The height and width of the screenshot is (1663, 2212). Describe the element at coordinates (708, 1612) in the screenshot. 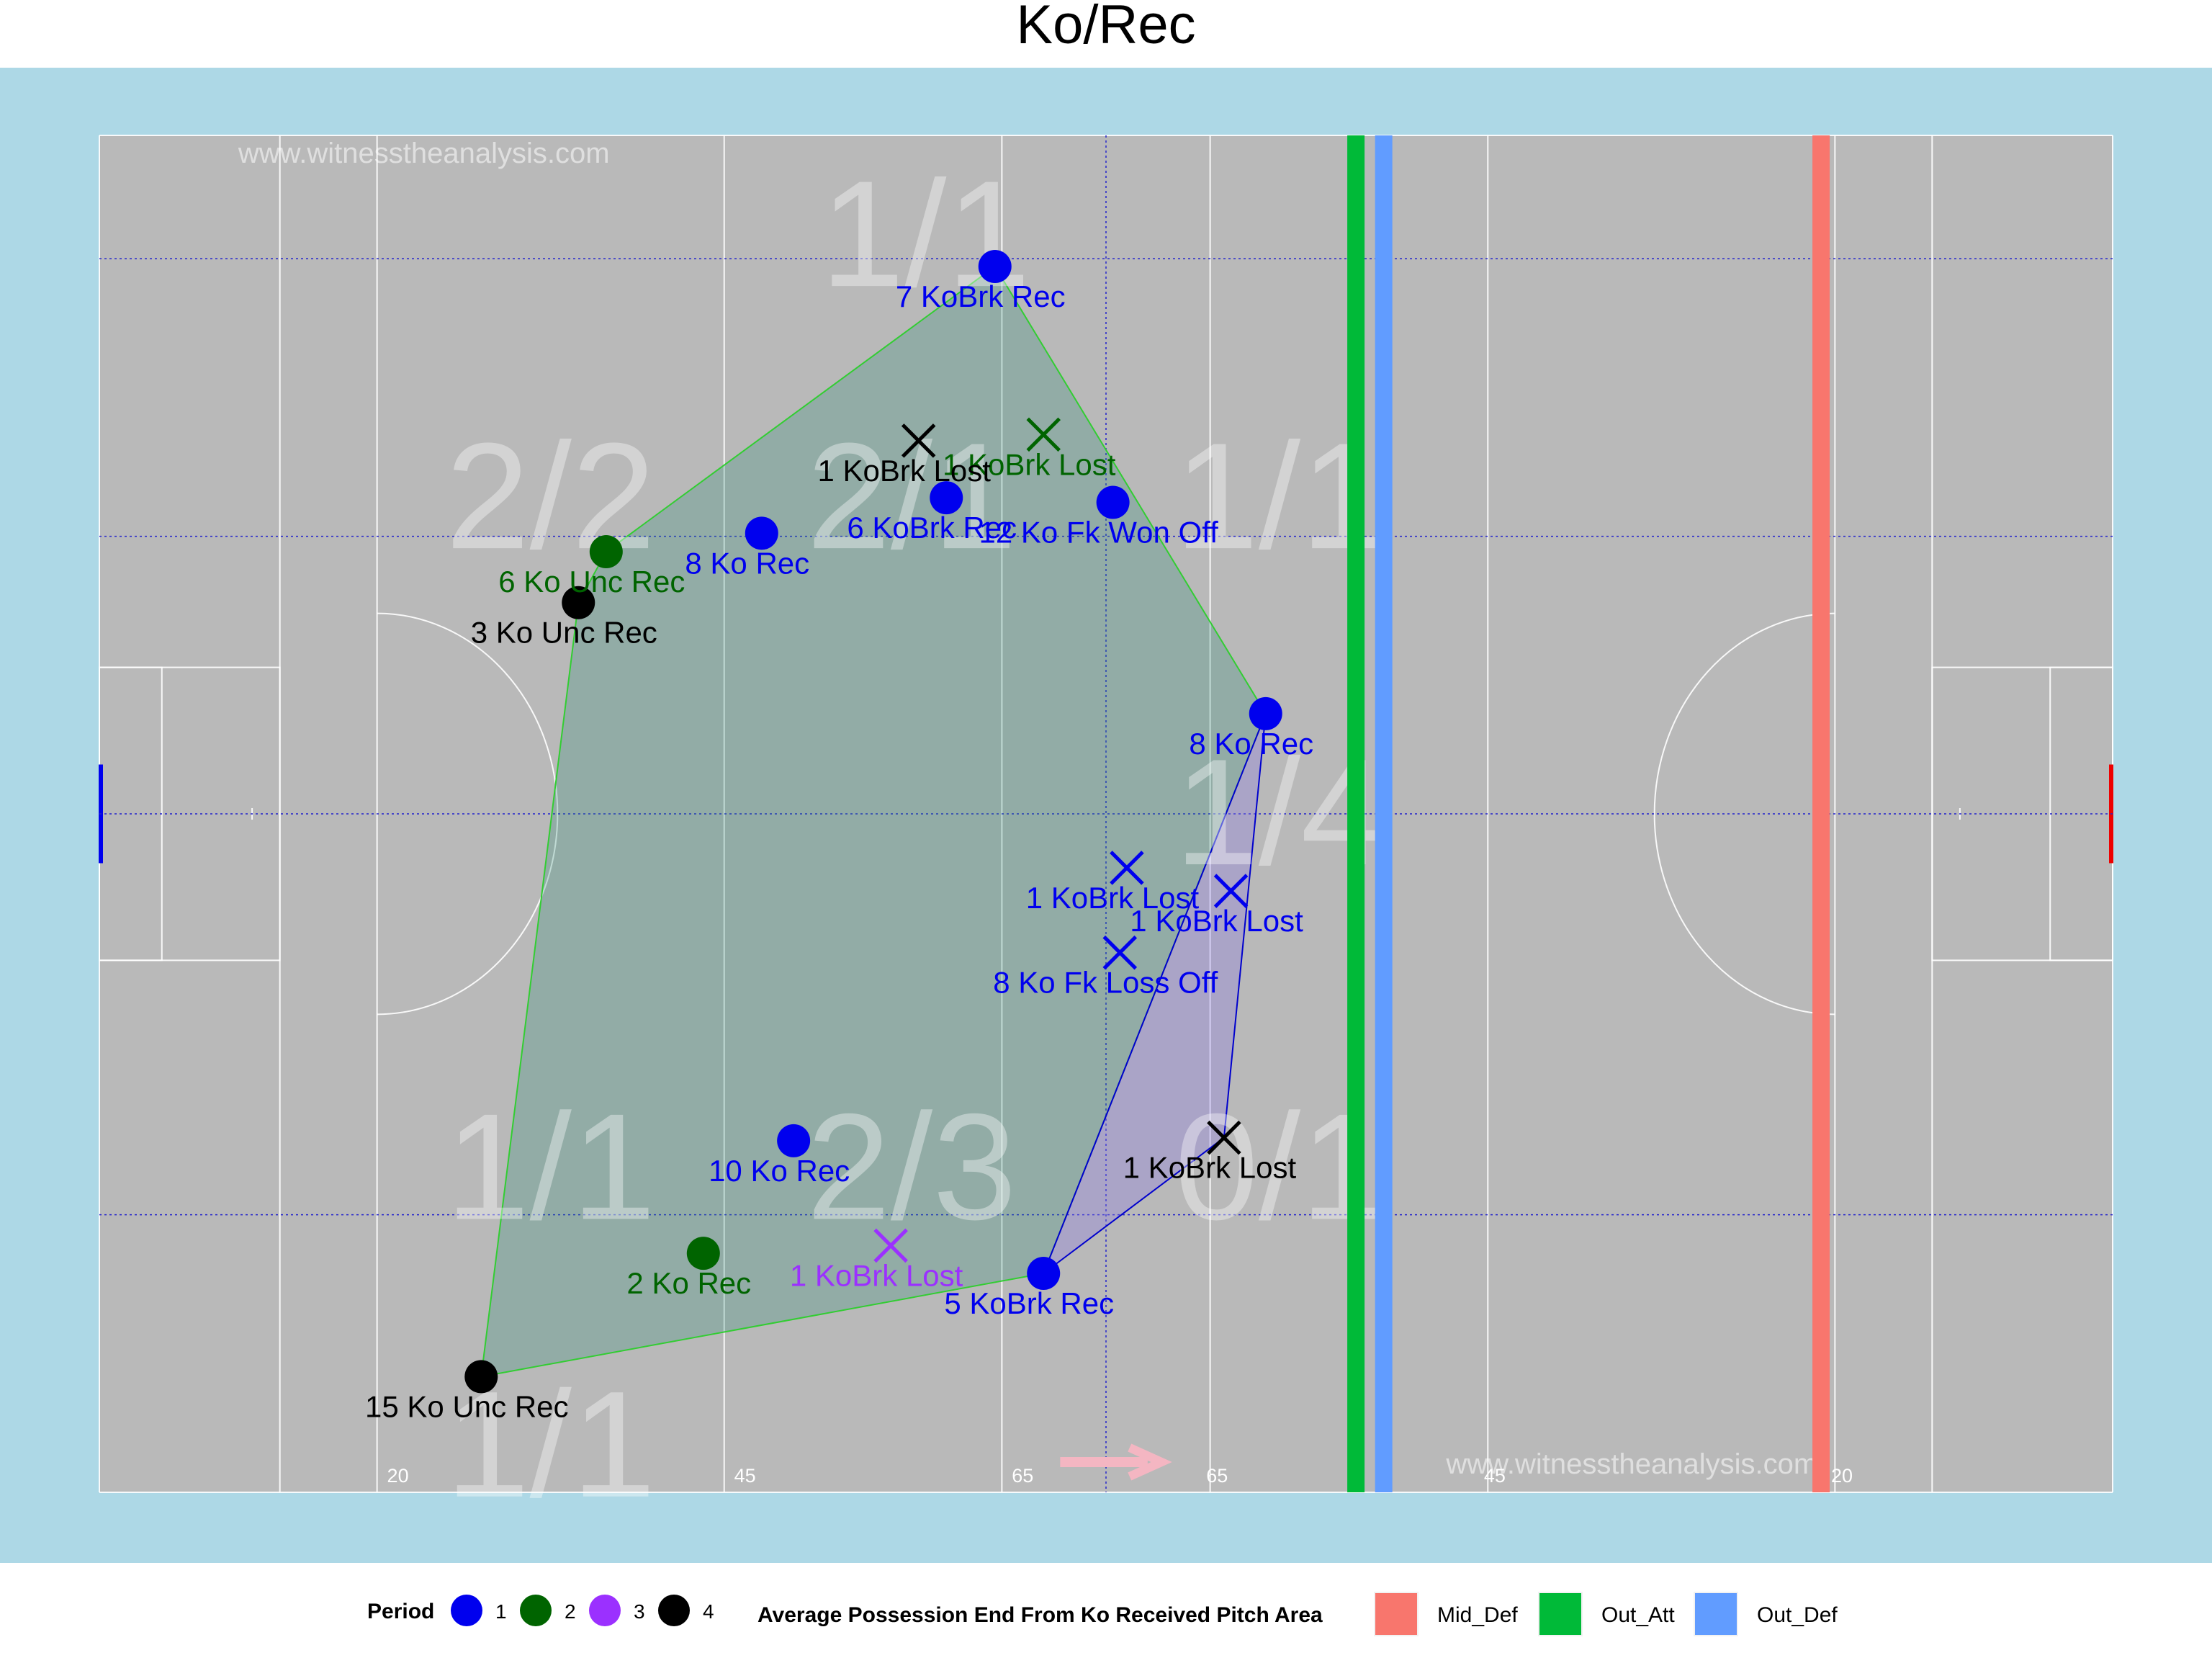

I see `legend-period-label: 4` at that location.